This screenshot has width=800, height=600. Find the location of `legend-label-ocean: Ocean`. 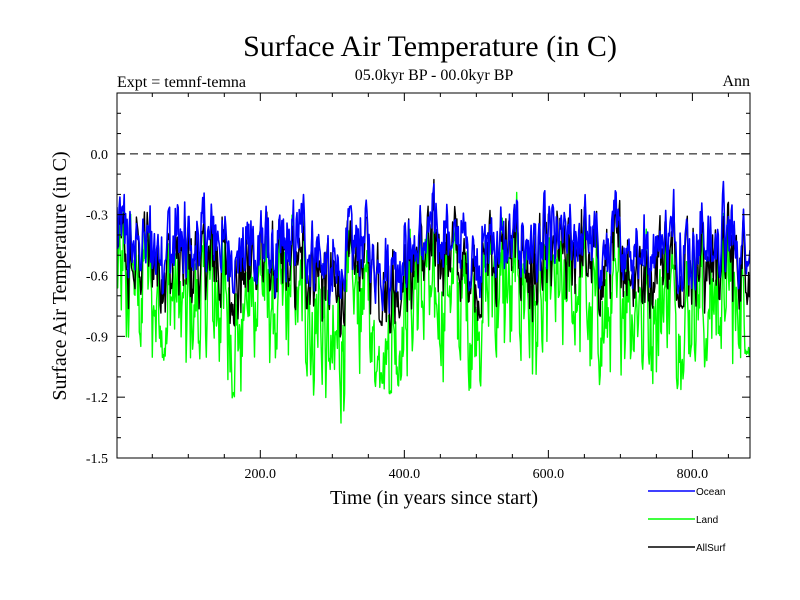

legend-label-ocean: Ocean is located at coordinates (710, 492).